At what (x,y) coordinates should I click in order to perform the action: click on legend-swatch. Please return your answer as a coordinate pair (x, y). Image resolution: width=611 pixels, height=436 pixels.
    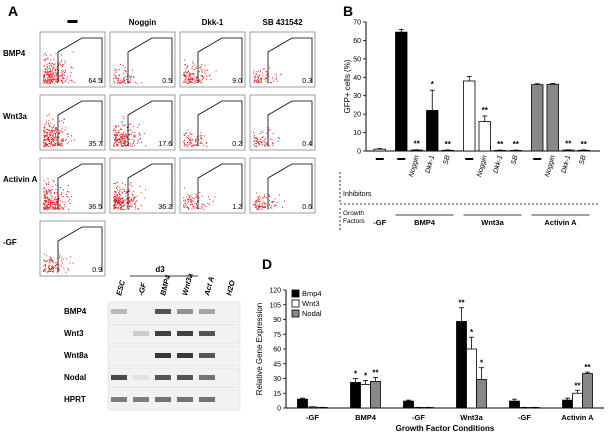
    Looking at the image, I should click on (295, 293).